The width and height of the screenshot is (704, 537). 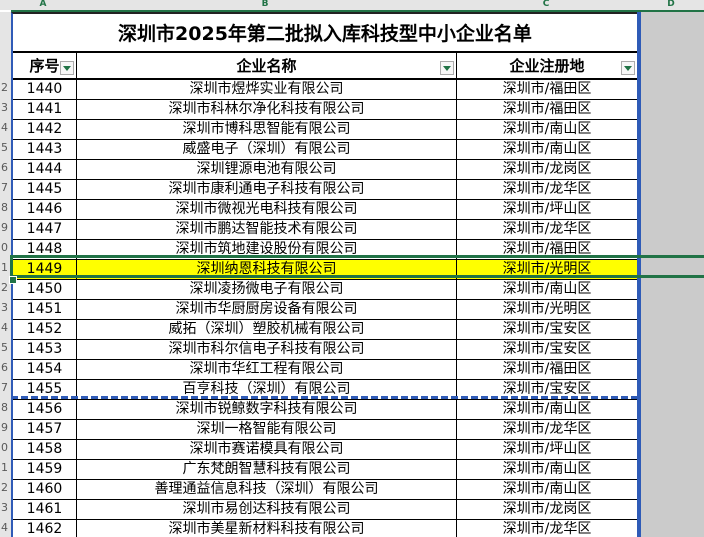 I want to click on cell-company-name: 深圳市赛诺模具有限公司, so click(x=267, y=449).